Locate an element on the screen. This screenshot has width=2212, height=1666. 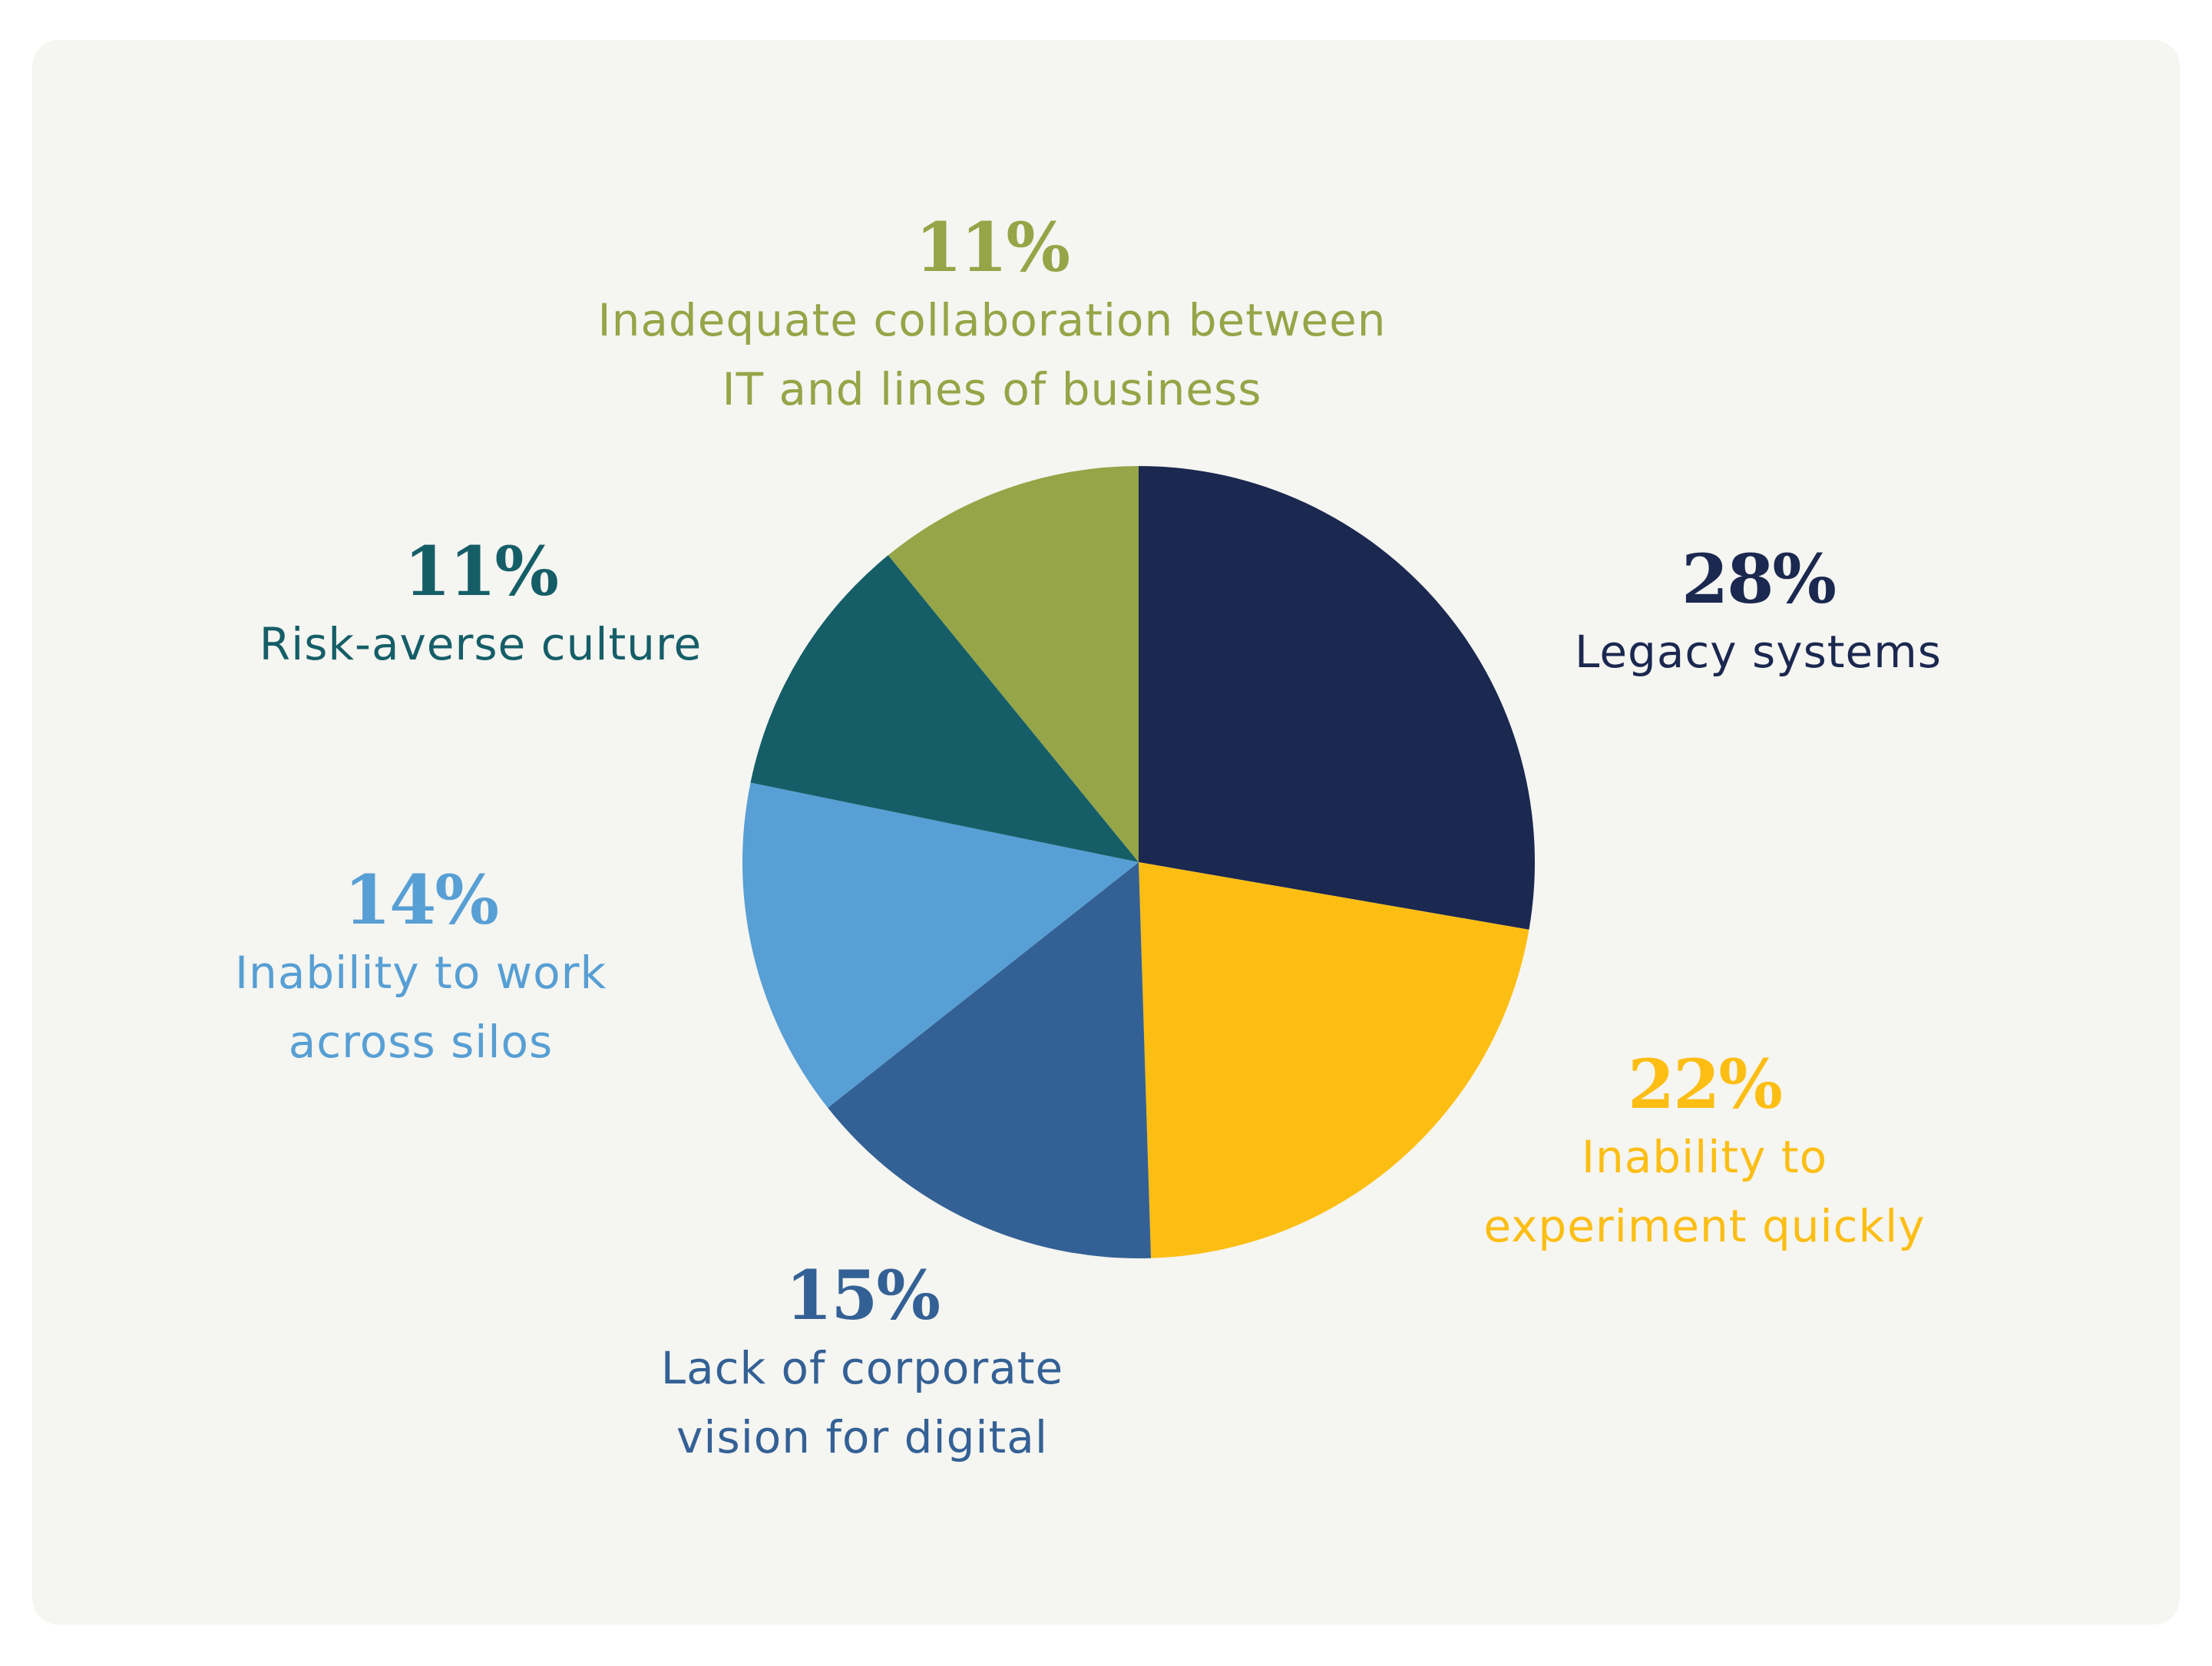
slice-category-line: experiment quickly is located at coordinates (1705, 1226).